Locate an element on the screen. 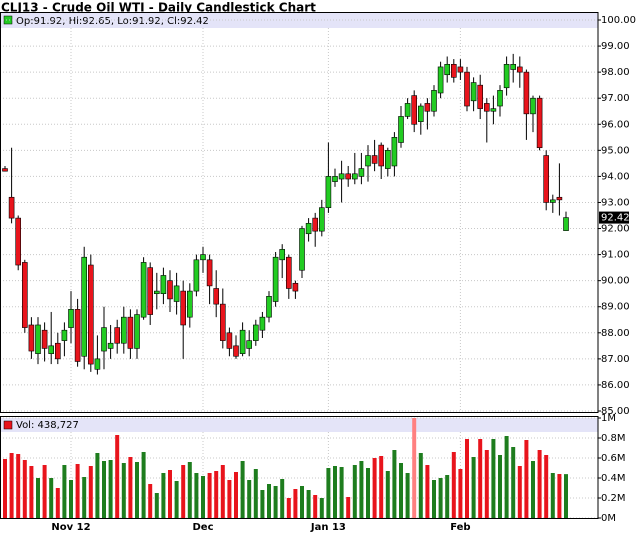 This screenshot has height=536, width=640. y-tick-label: 0.2M is located at coordinates (613, 498).